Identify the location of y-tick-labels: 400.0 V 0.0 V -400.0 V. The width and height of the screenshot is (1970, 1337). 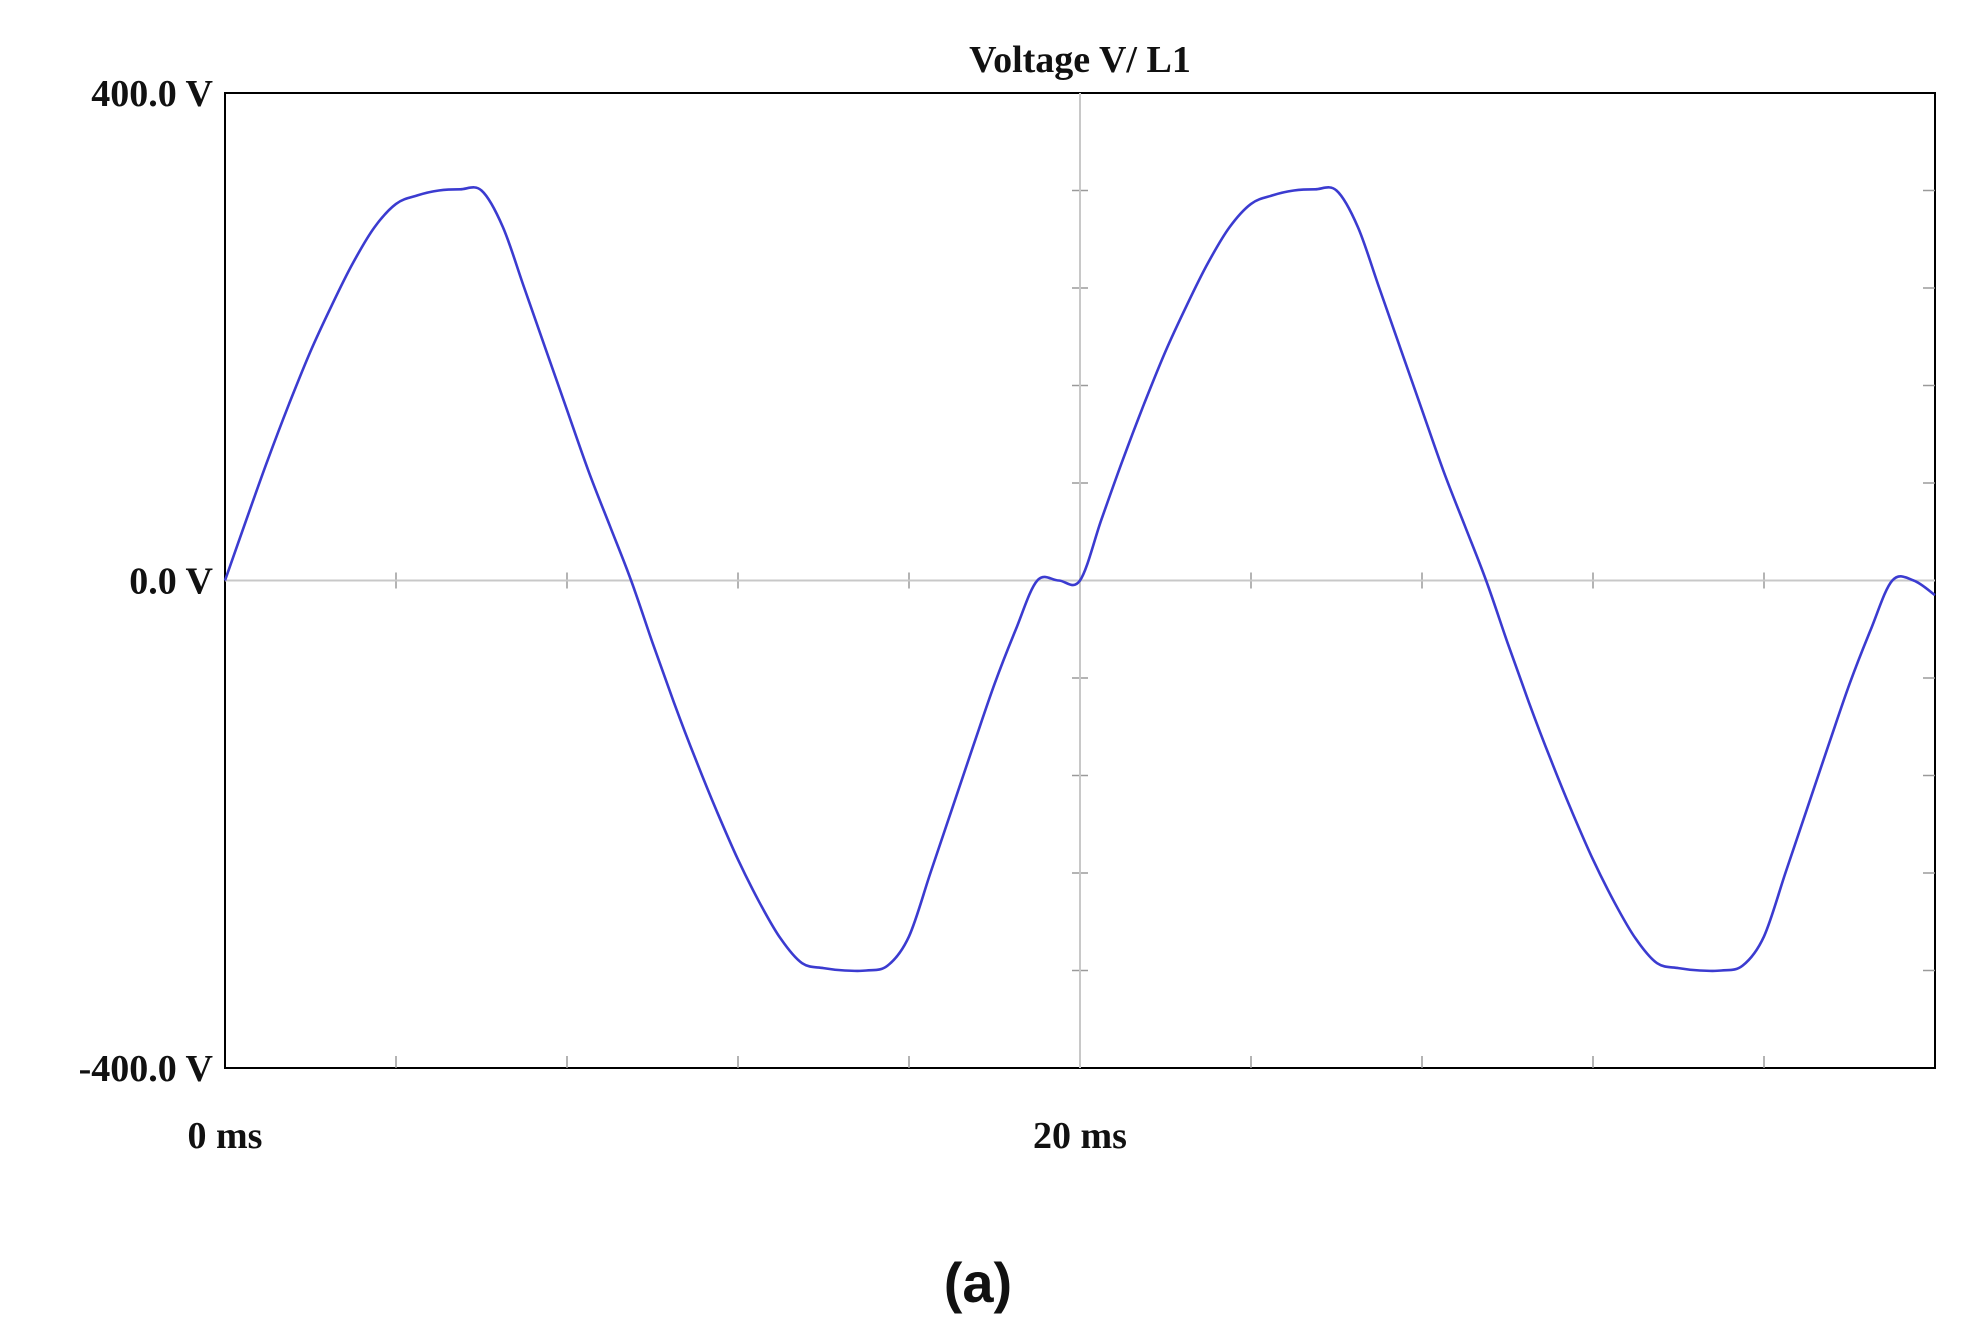
(146, 581).